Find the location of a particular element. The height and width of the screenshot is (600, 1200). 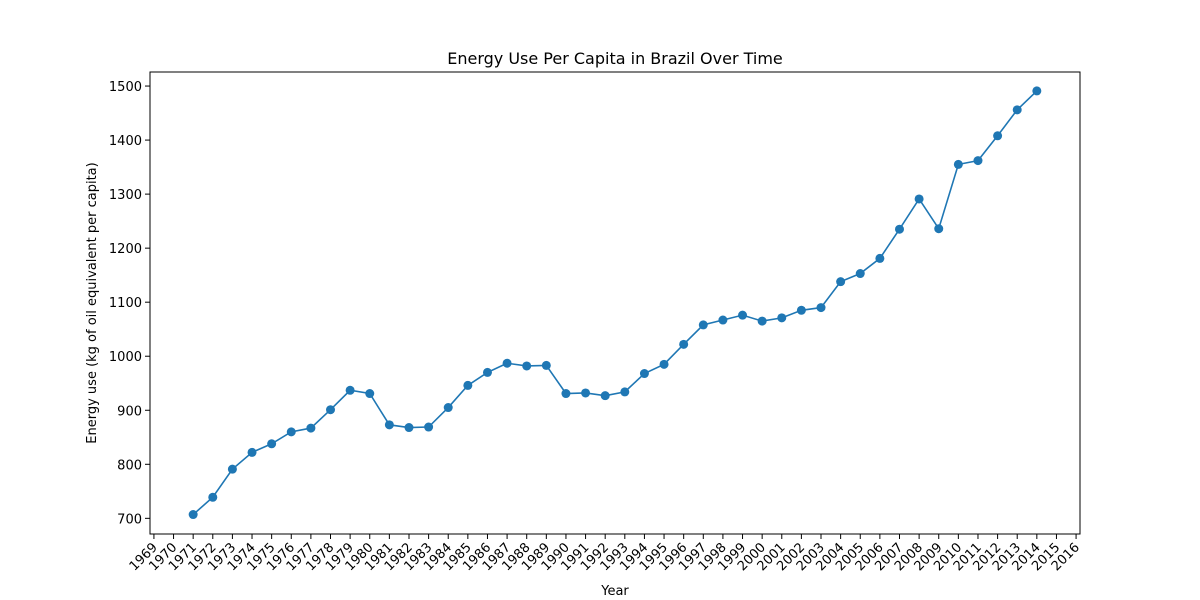

x-axis-label: Year is located at coordinates (614, 591).